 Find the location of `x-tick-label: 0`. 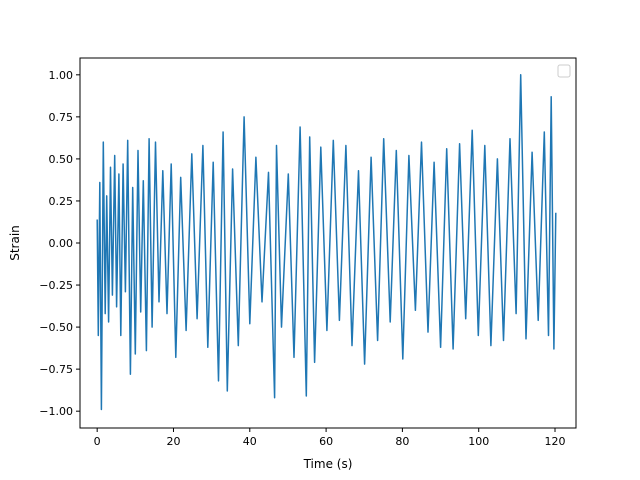

x-tick-label: 0 is located at coordinates (97, 441).